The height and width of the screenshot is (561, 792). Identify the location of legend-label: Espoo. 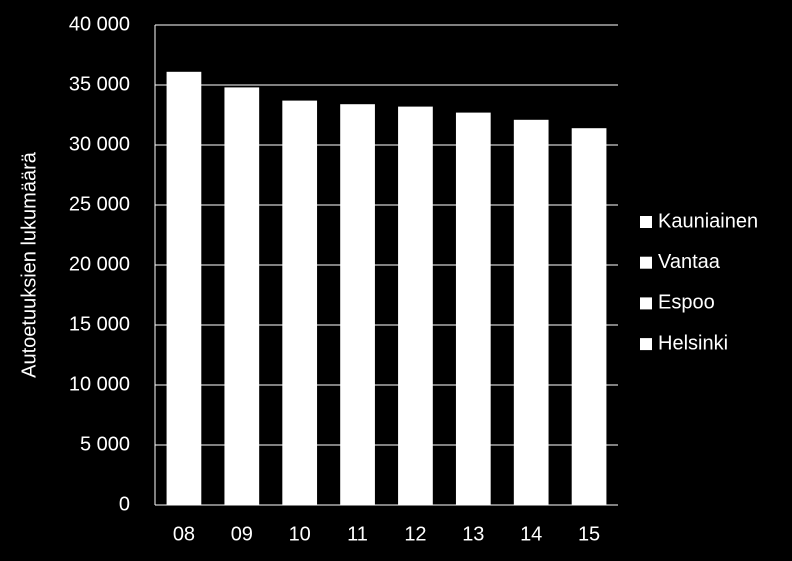
(686, 303).